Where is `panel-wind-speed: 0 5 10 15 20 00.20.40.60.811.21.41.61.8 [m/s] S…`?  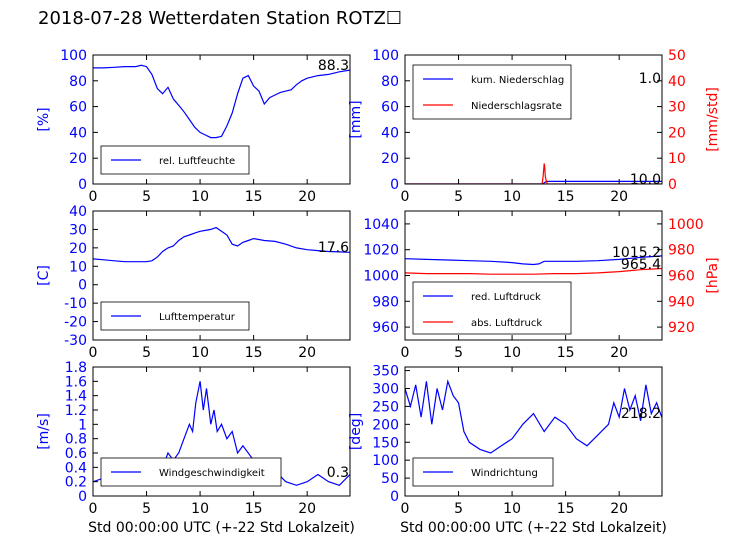
panel-wind-speed: 0 5 10 15 20 00.20.40.60.811.21.41.61.8 [m/s] S… is located at coordinates (195, 448).